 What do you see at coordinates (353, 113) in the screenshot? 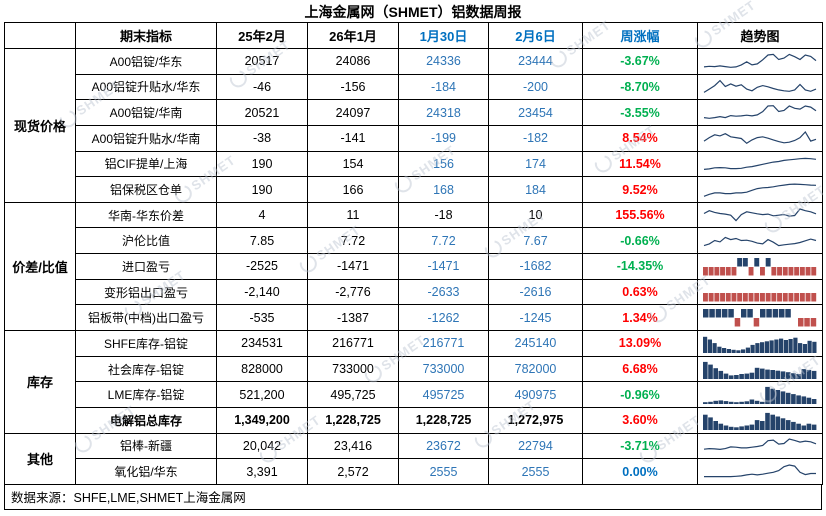
I see `value-month2: 24097` at bounding box center [353, 113].